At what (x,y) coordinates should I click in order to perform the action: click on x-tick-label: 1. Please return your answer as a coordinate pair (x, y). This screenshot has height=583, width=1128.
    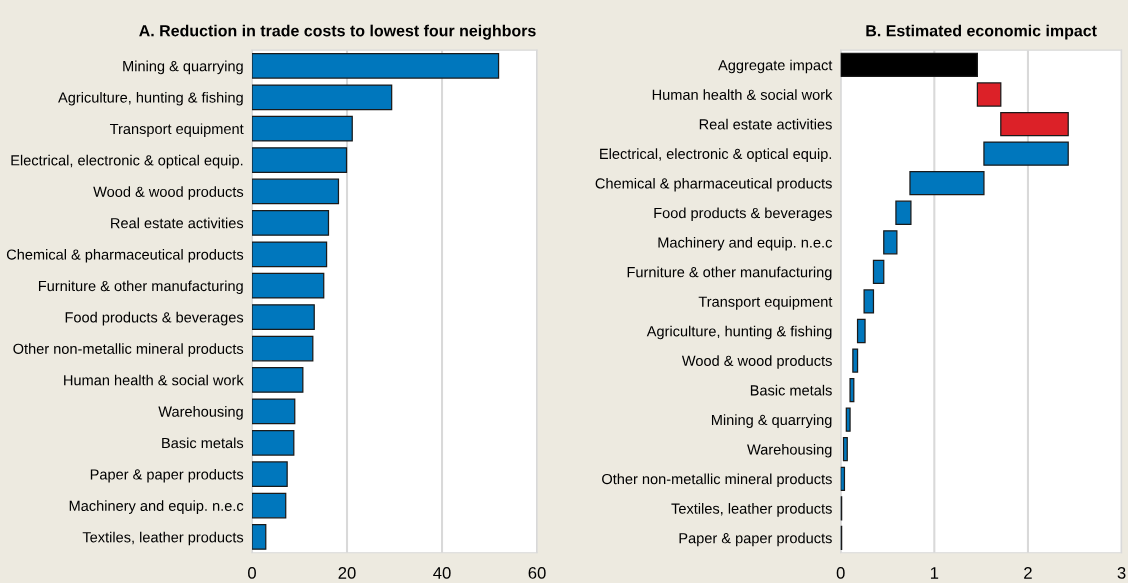
    Looking at the image, I should click on (934, 573).